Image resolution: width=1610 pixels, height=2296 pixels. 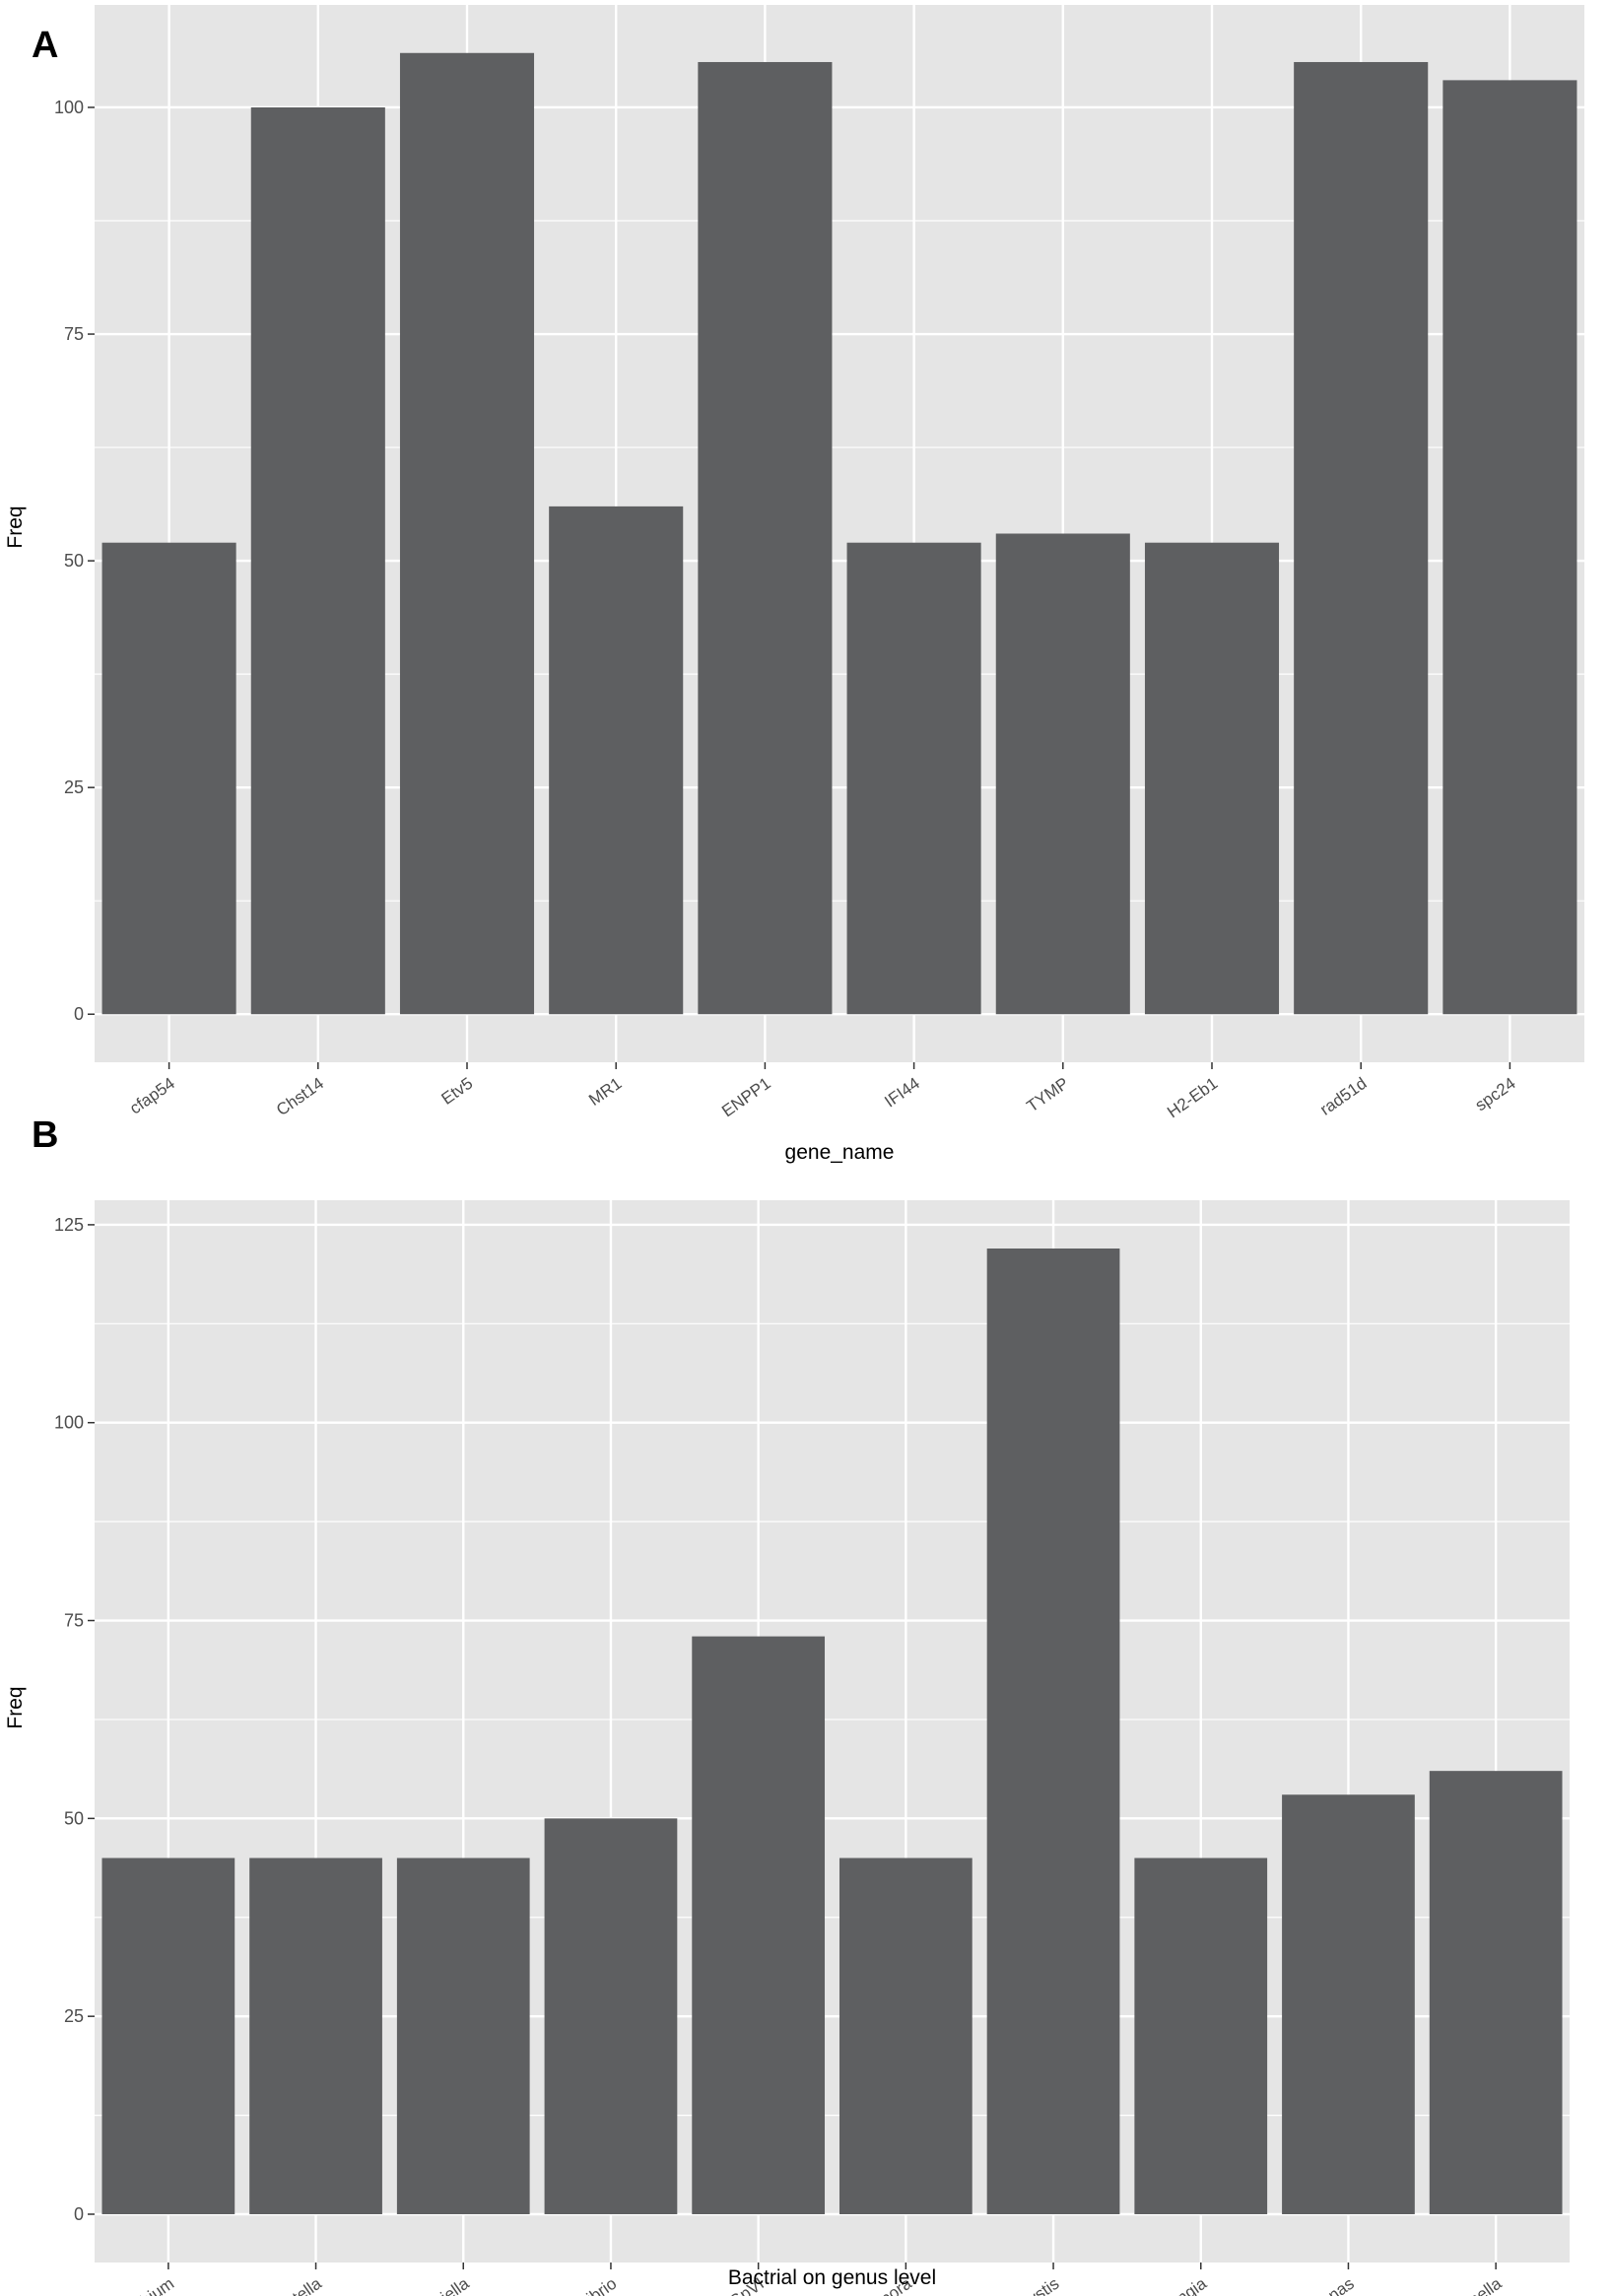 I want to click on bar-bordetella, so click(x=316, y=2035).